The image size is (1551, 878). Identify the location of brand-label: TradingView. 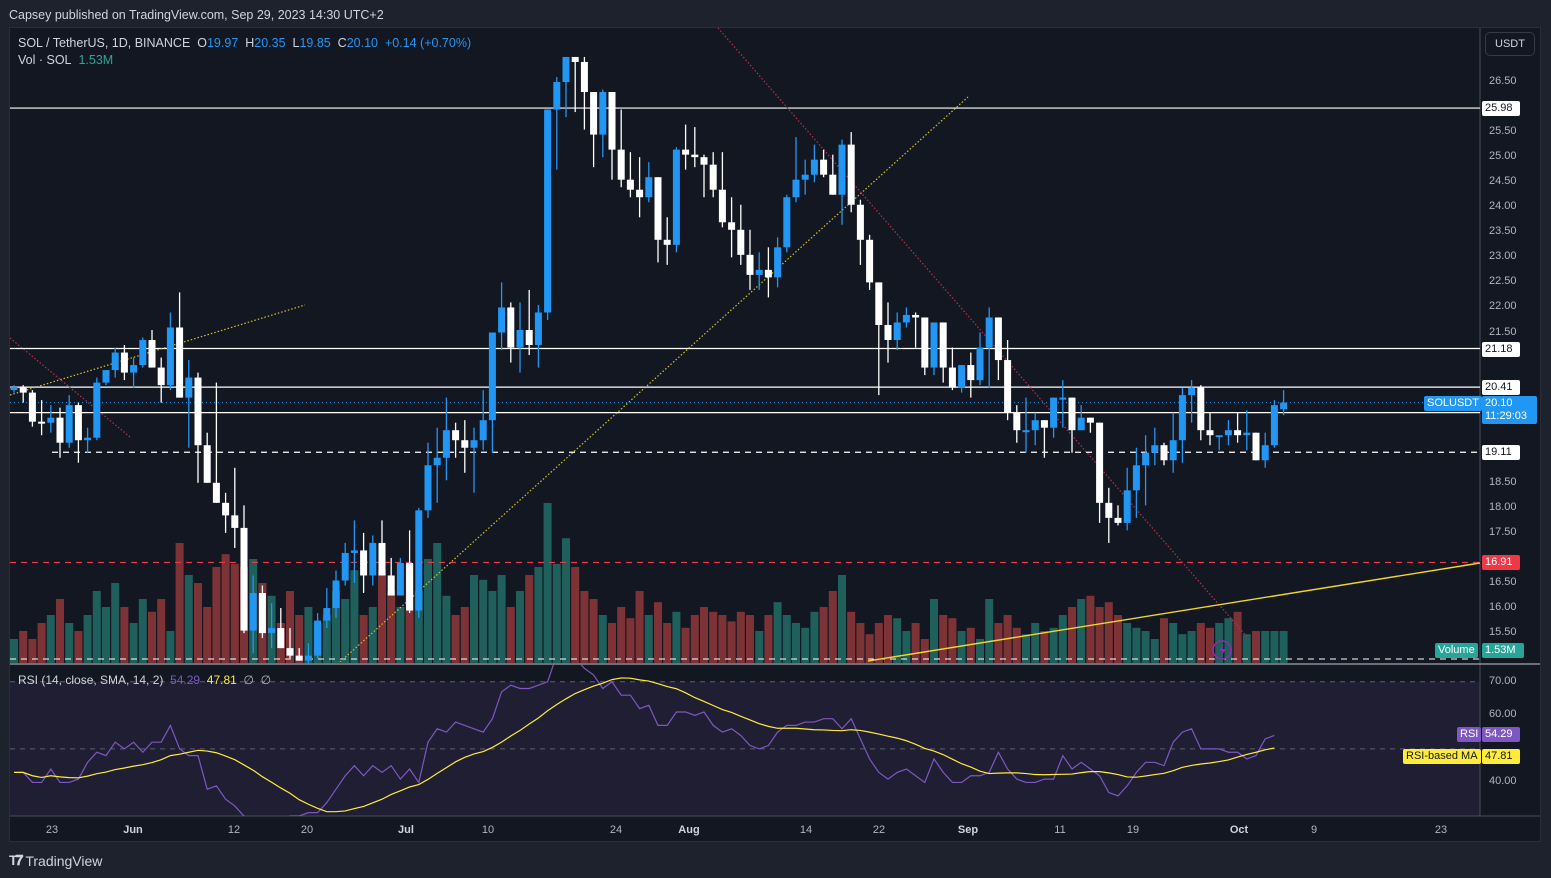
(64, 860).